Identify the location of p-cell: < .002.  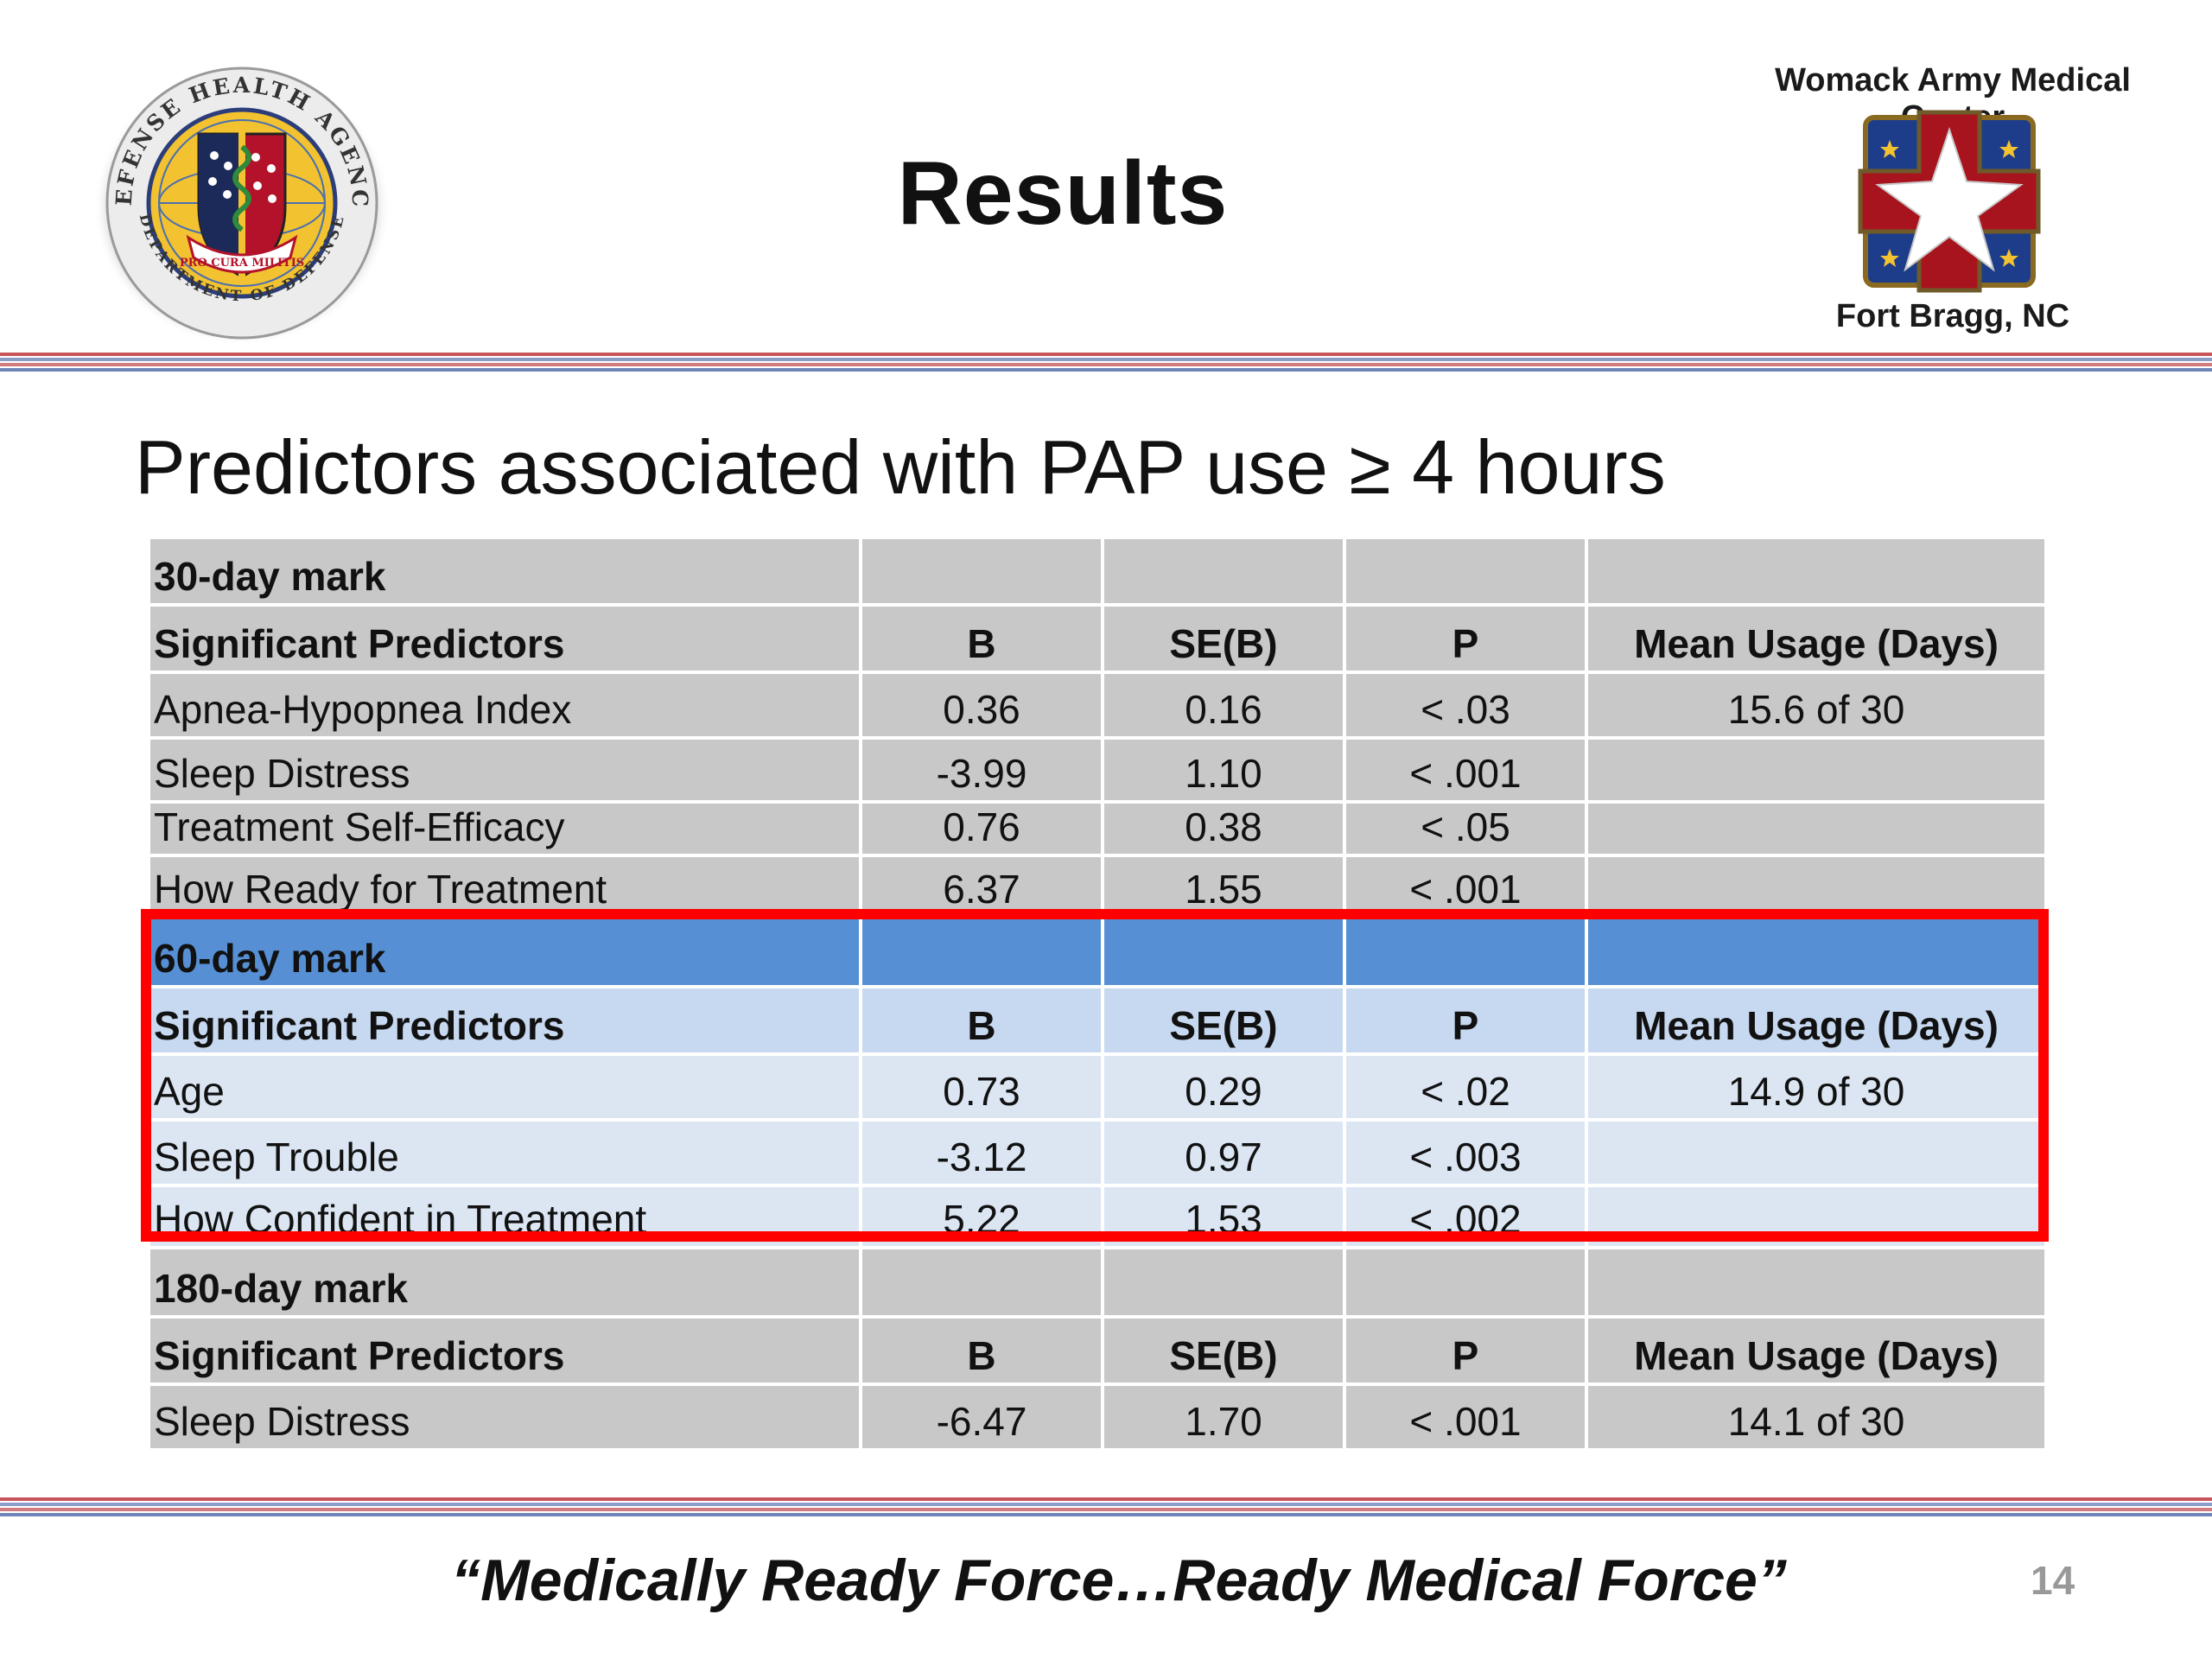
(1465, 1216).